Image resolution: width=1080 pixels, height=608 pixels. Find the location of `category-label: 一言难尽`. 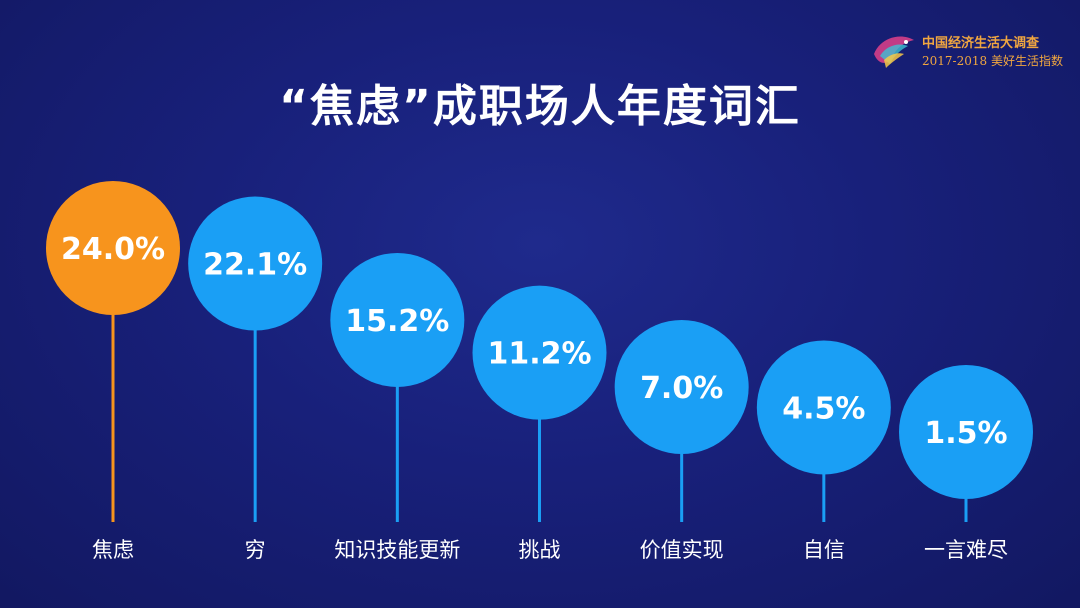

category-label: 一言难尽 is located at coordinates (966, 550).